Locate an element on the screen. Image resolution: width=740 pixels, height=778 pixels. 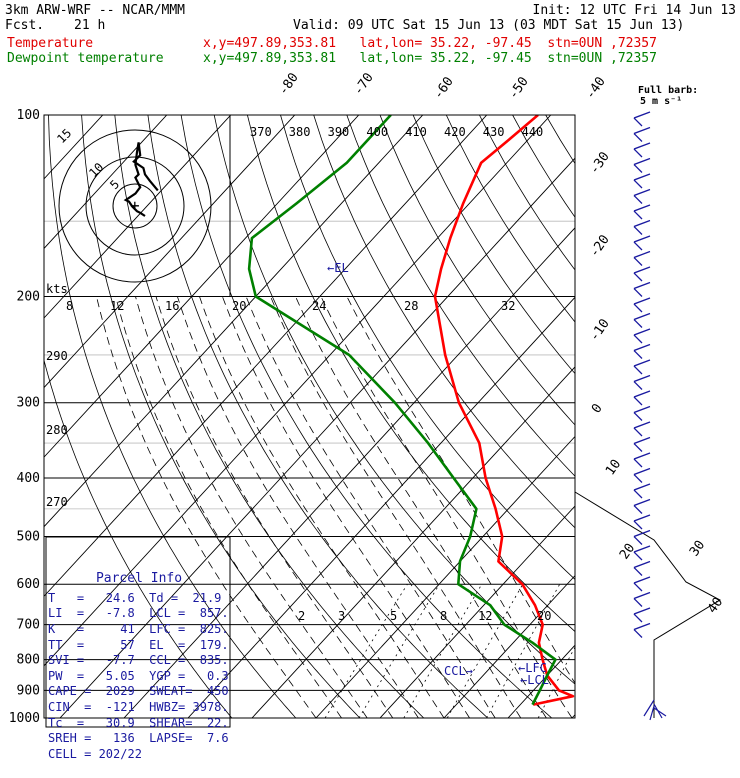
isotherm-label-10: 10 is located at coordinates (613, 467).